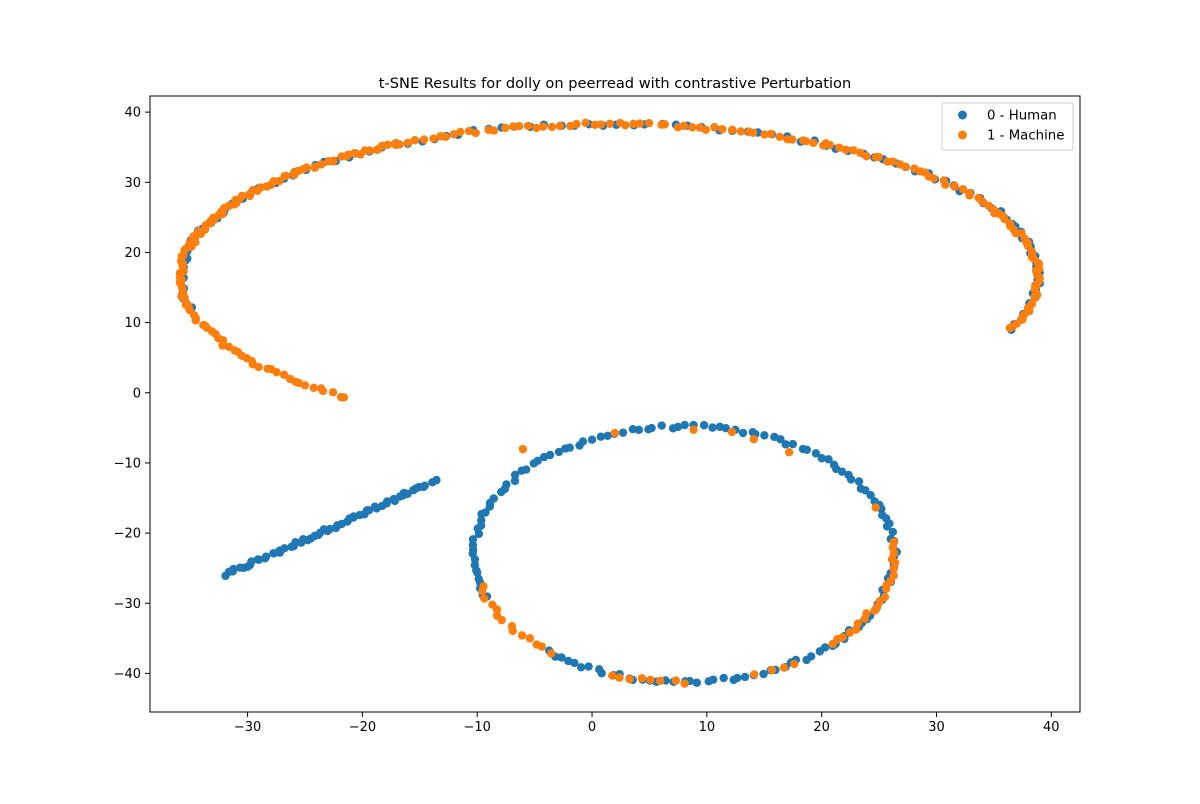  I want to click on x-tick-label: 20, so click(821, 727).